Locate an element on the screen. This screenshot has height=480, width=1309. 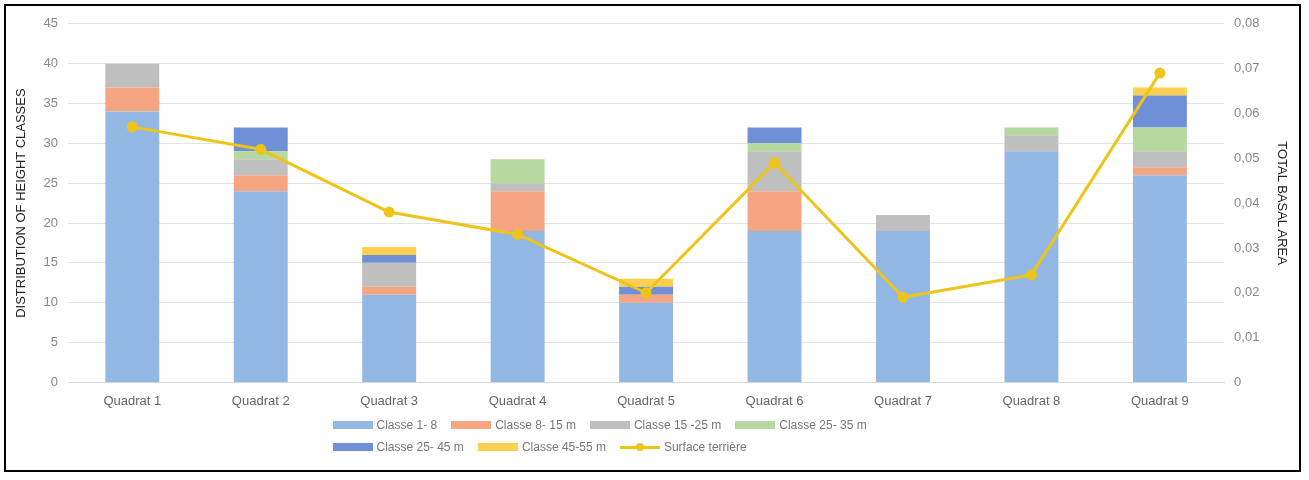
y-tick-label: 0 is located at coordinates (54, 381).